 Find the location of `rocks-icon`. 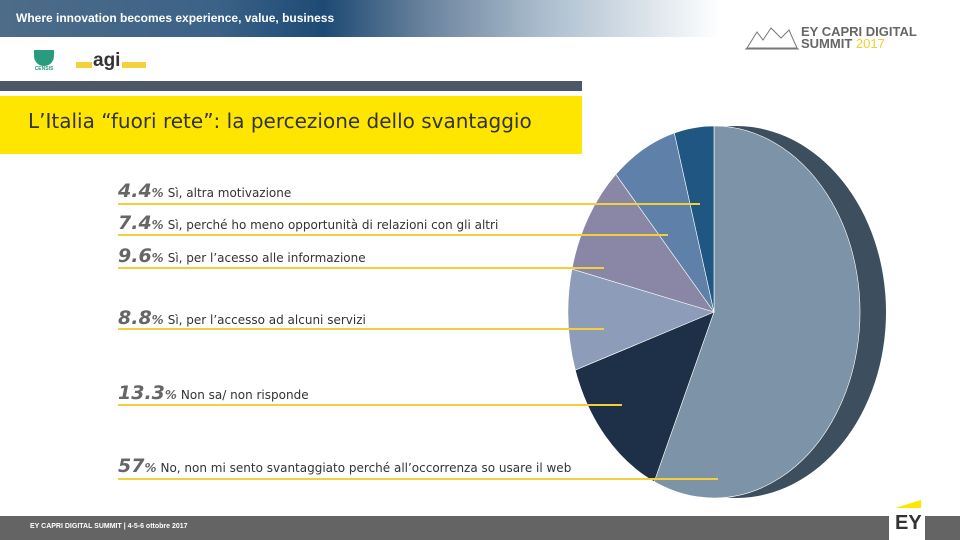

rocks-icon is located at coordinates (772, 38).